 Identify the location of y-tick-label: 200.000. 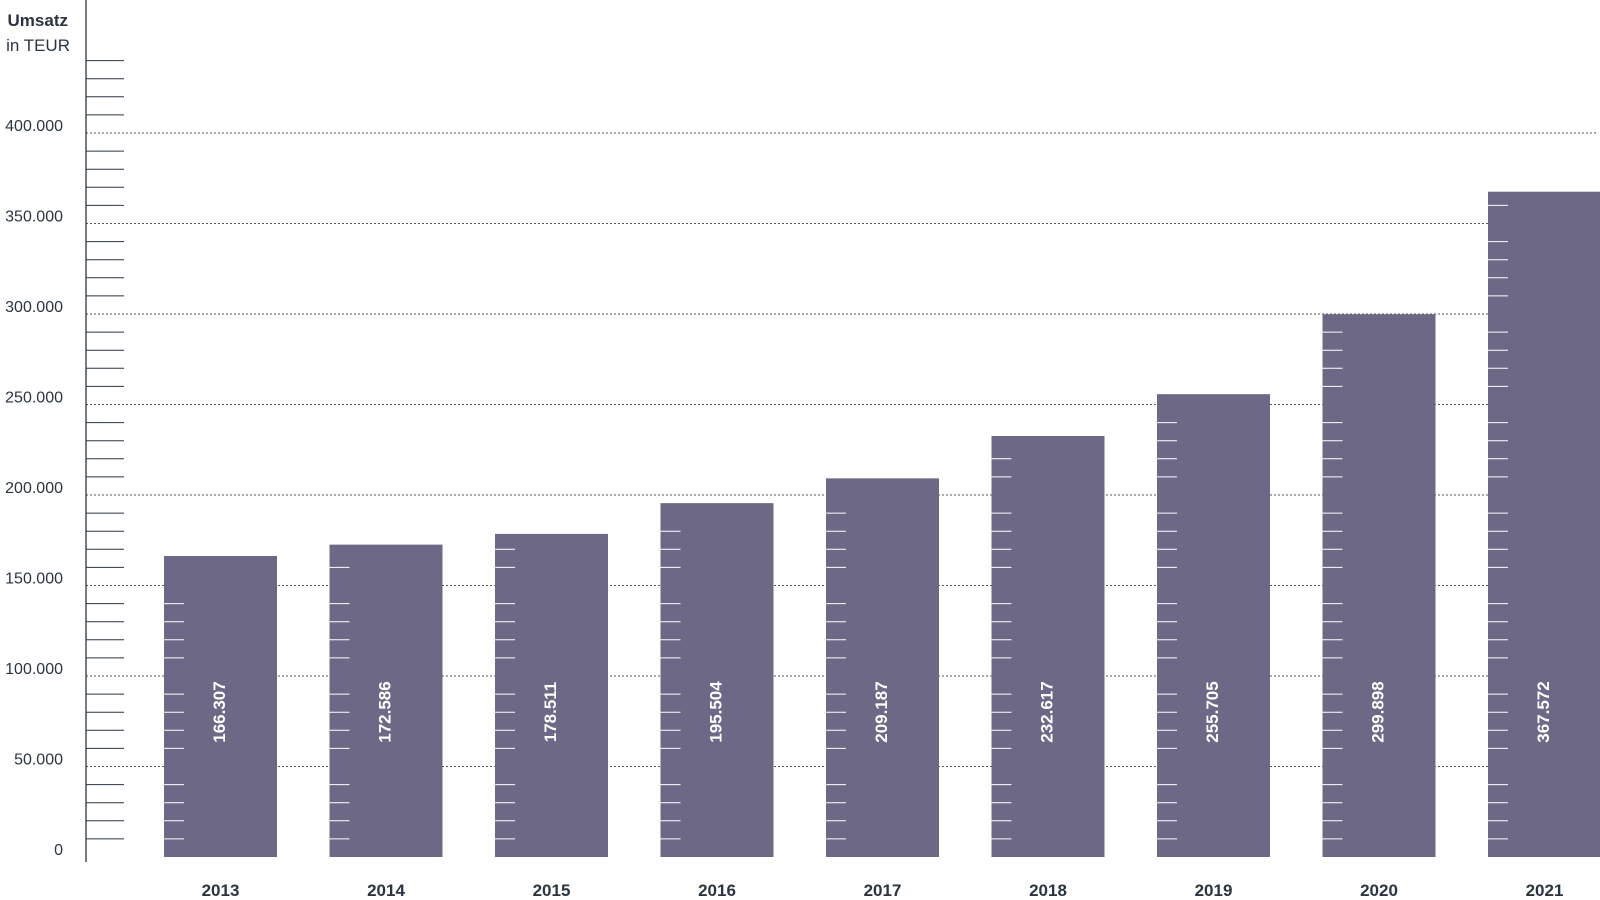
(34, 488).